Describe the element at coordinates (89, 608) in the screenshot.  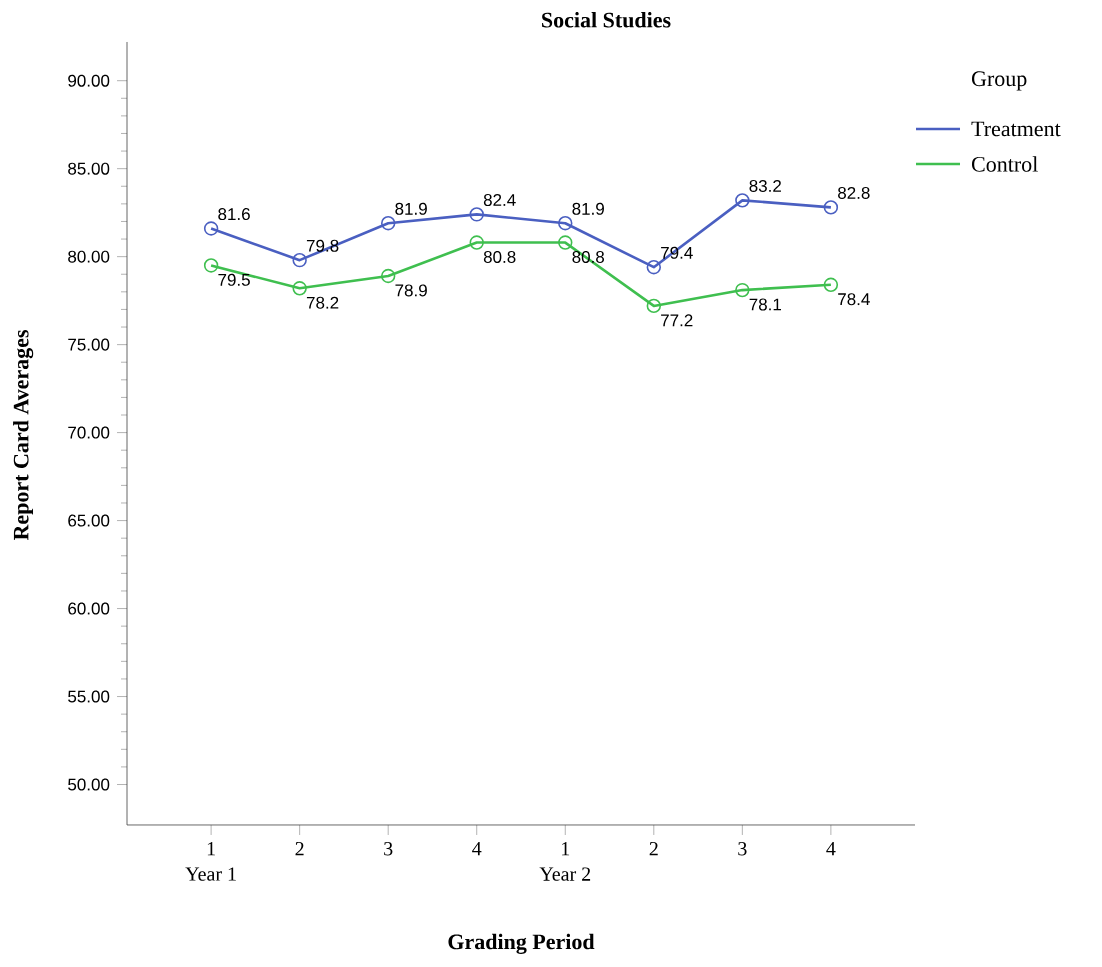
I see `y-tick-label: 60.00` at that location.